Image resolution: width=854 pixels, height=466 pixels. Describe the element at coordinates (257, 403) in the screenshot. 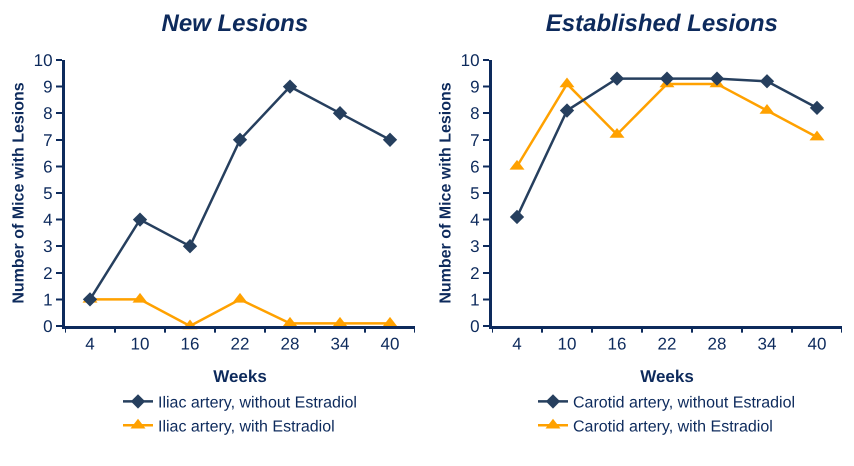

I see `legend-label: Iliac artery, without Estradiol` at that location.